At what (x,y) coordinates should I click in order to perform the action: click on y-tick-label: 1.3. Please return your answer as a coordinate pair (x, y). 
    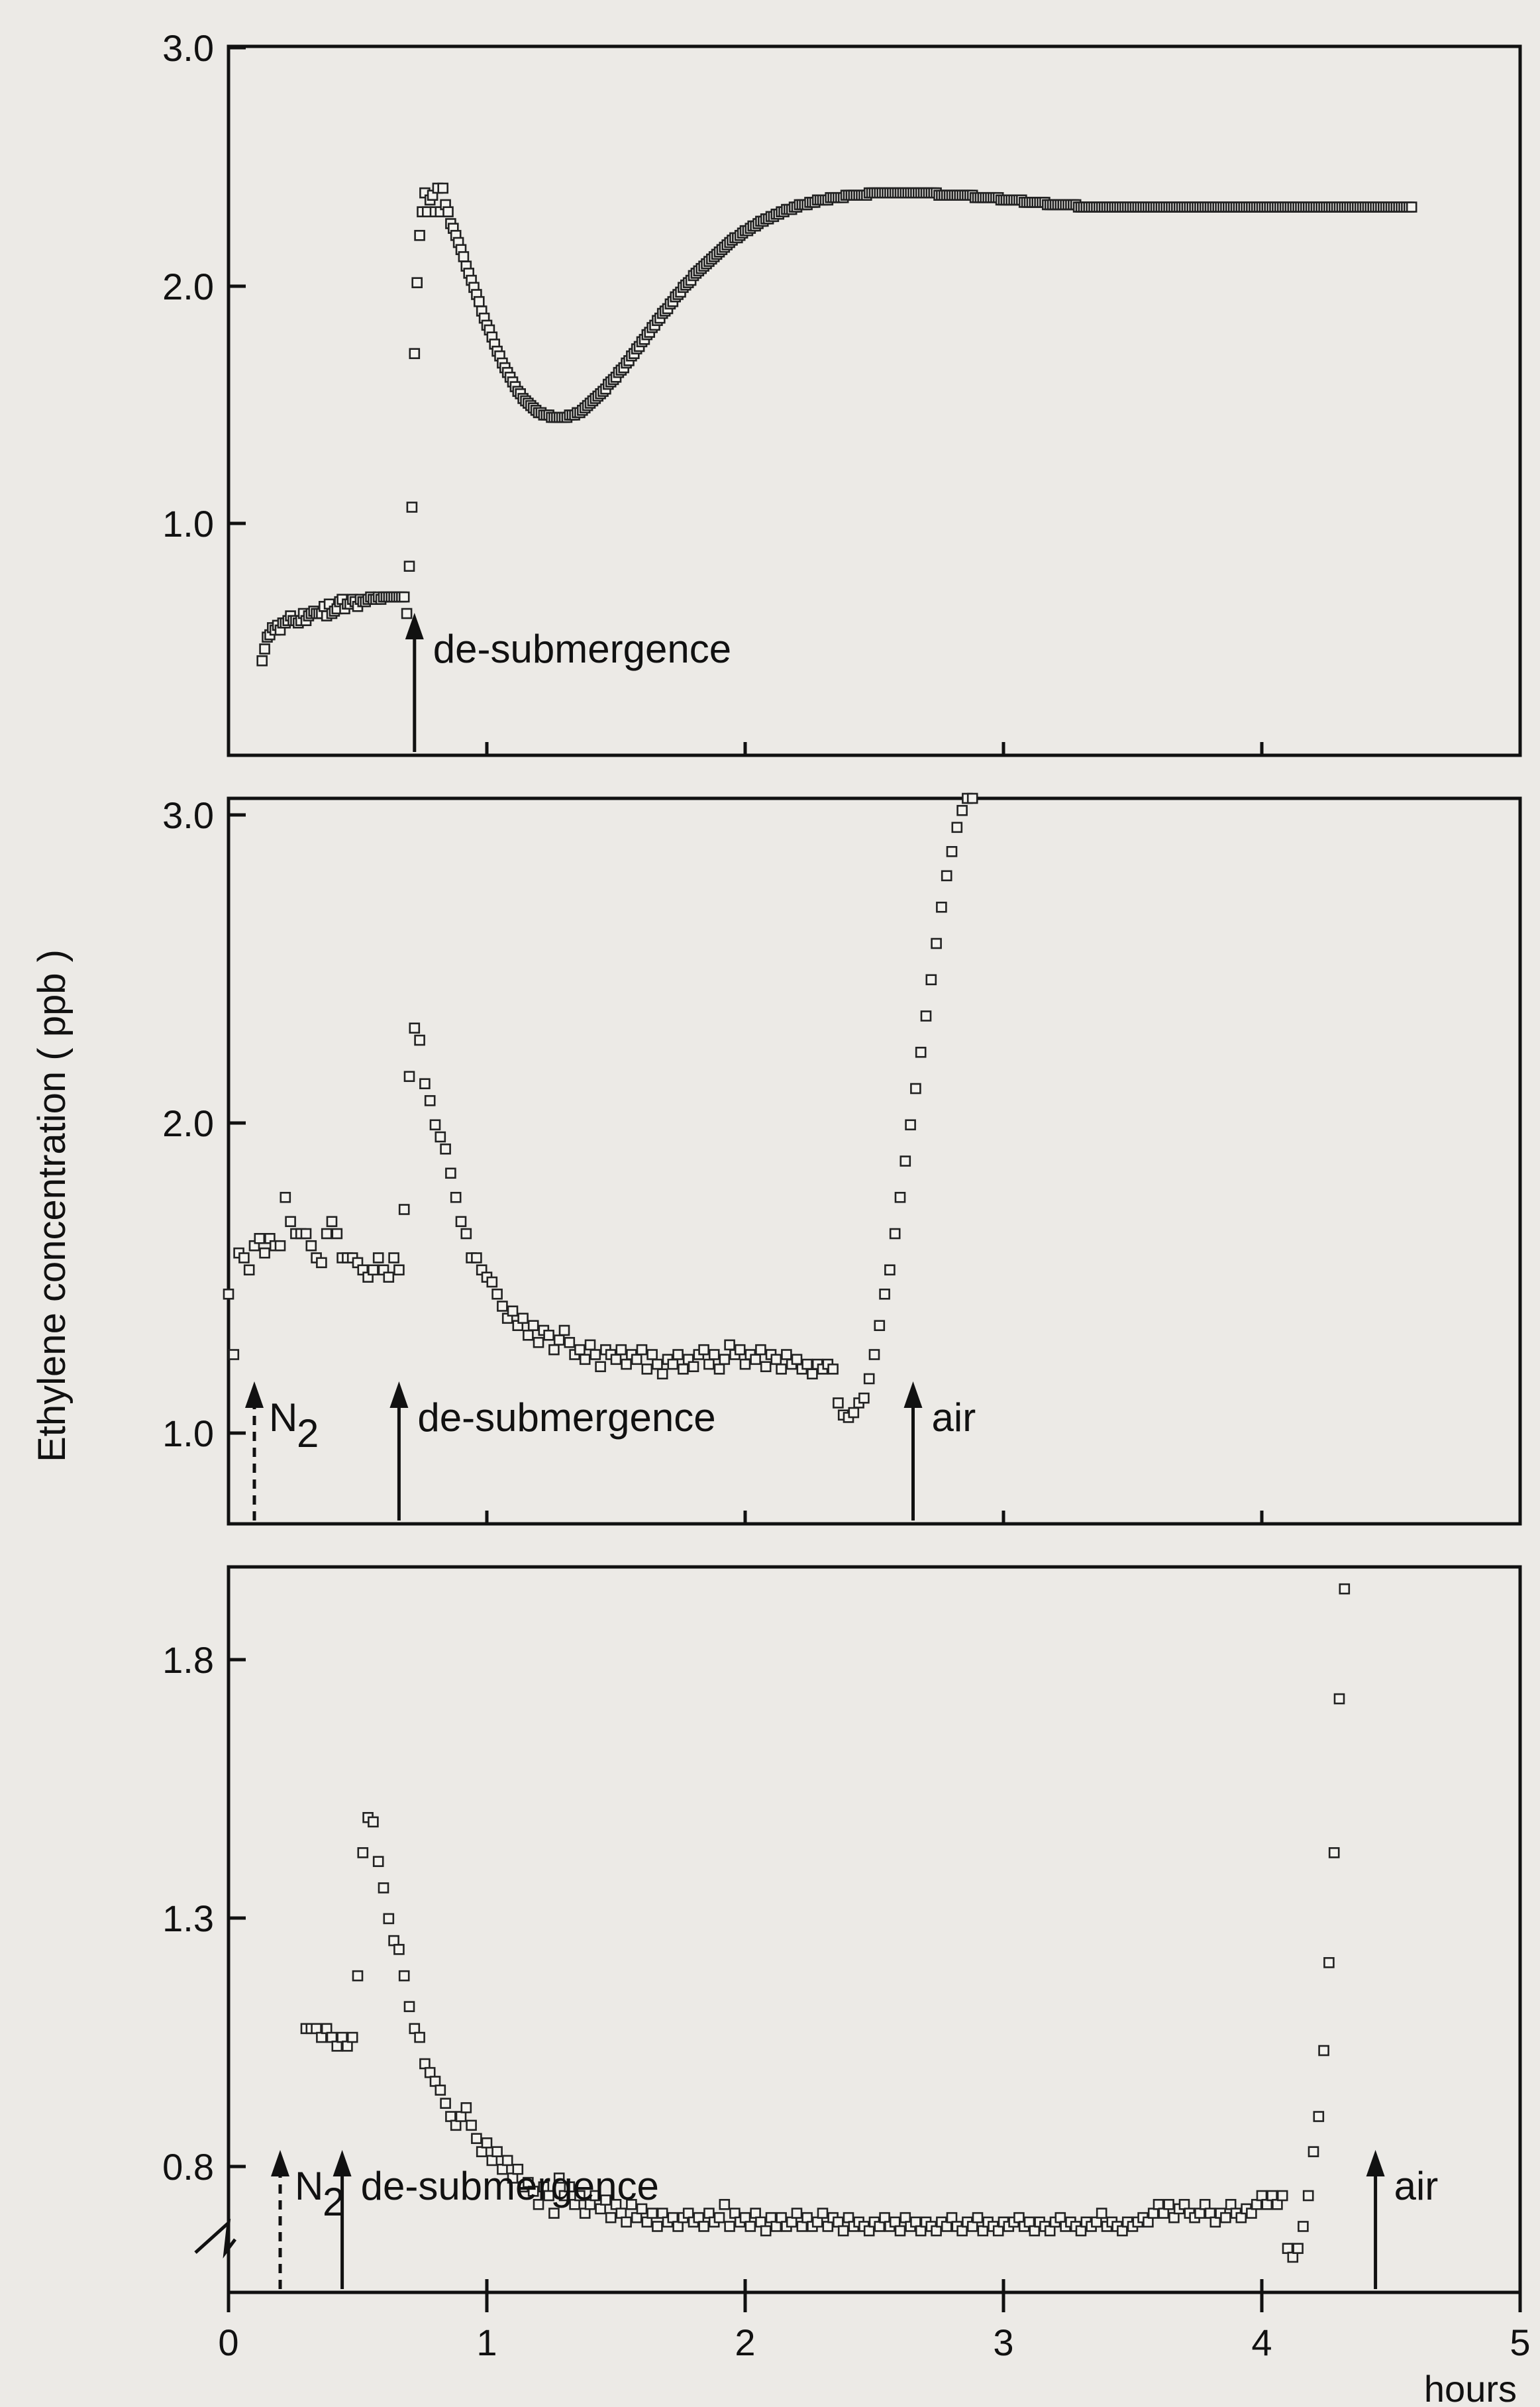
    Looking at the image, I should click on (188, 1918).